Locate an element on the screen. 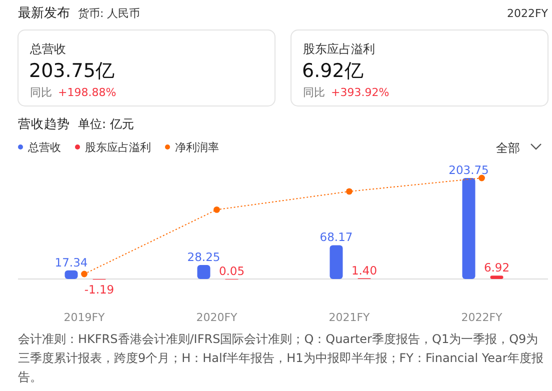  data-label: 17.34 is located at coordinates (71, 262).